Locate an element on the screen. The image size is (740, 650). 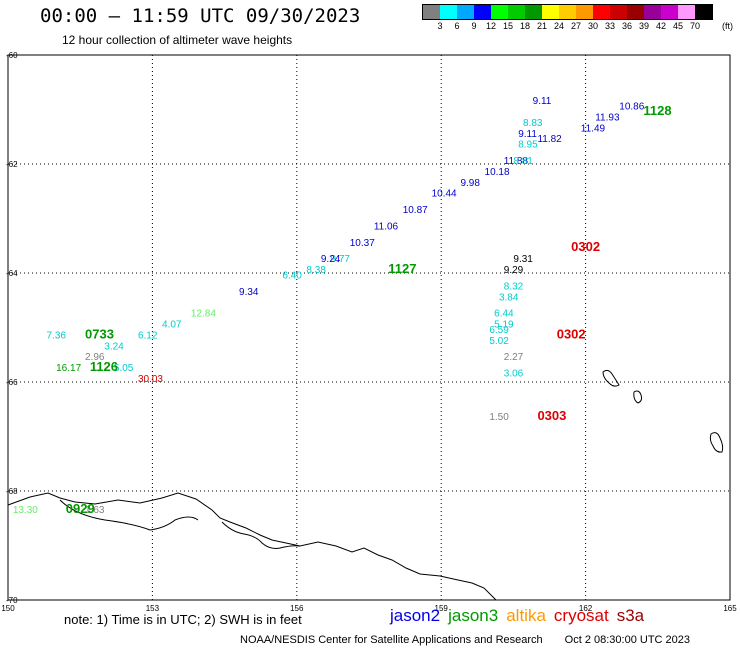
wave-height-value: 8.38 is located at coordinates (316, 270).